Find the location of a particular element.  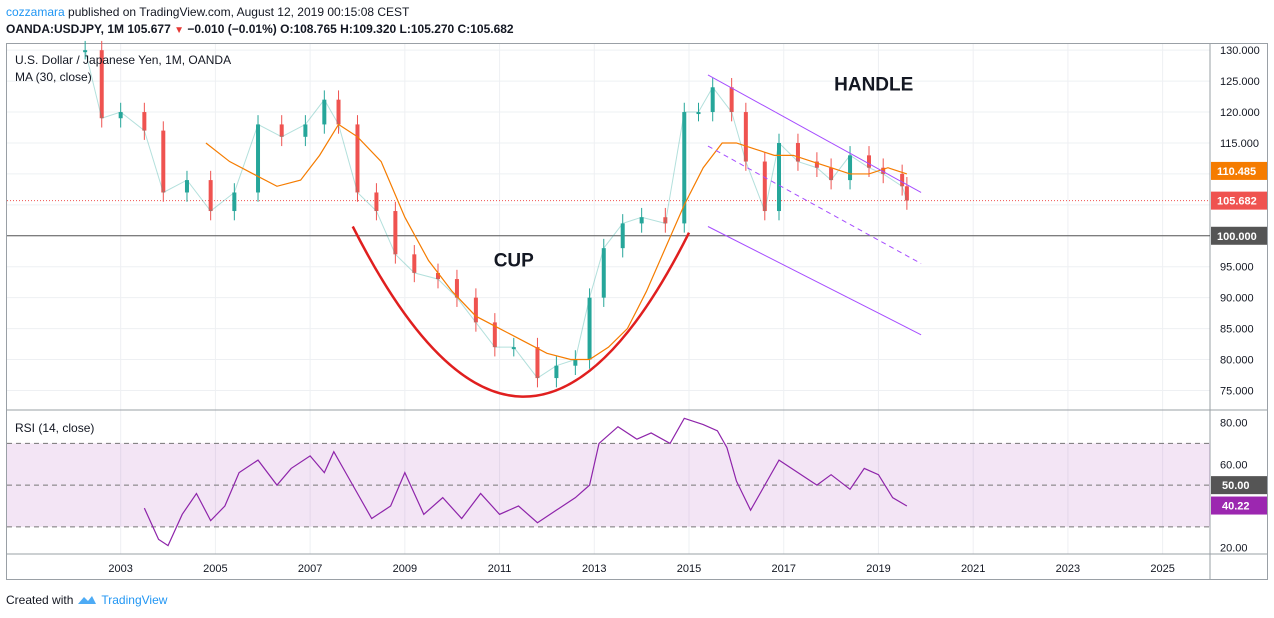

time-tick-label: 2025 is located at coordinates (1162, 569).